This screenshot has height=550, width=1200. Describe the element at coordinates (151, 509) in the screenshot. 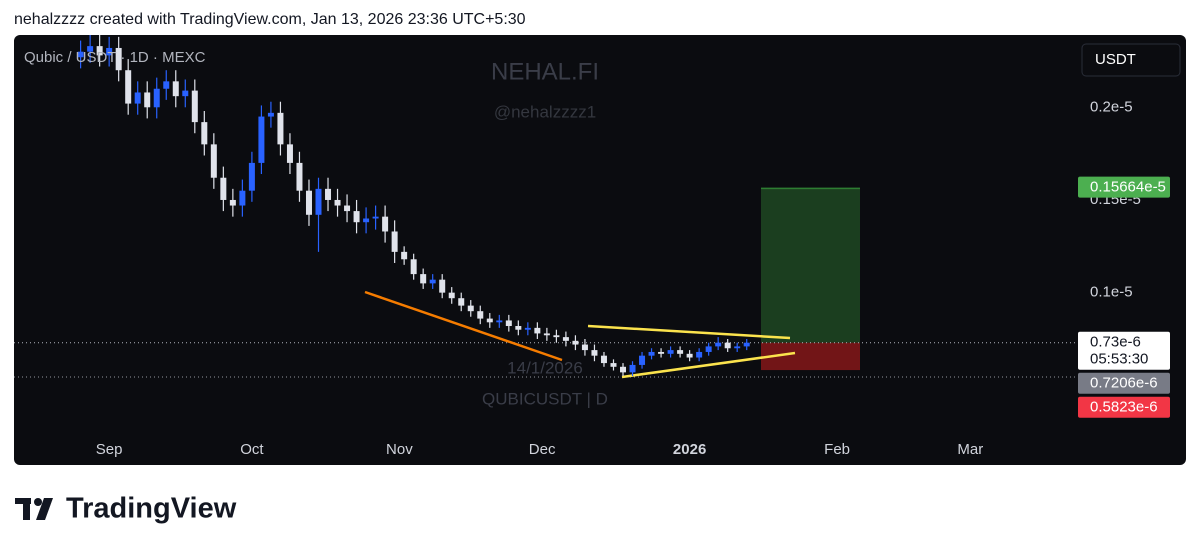

I see `brand-name: TradingView` at that location.